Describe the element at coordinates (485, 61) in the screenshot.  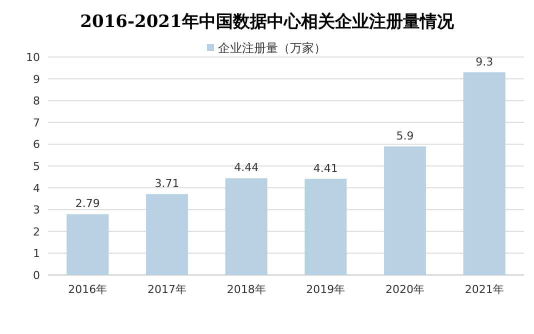
I see `data-label: 9.3` at that location.